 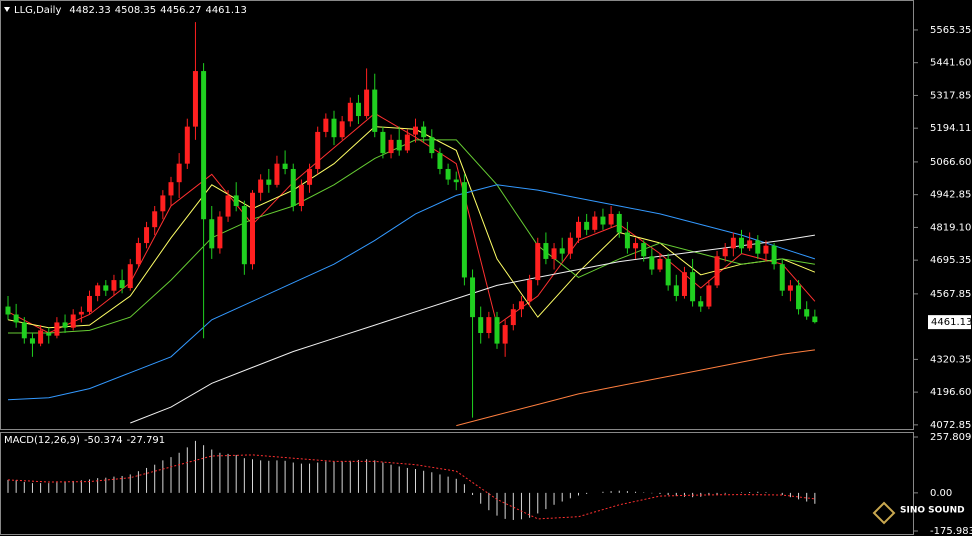 What do you see at coordinates (225, 10) in the screenshot?
I see `close-value: 4461.13` at bounding box center [225, 10].